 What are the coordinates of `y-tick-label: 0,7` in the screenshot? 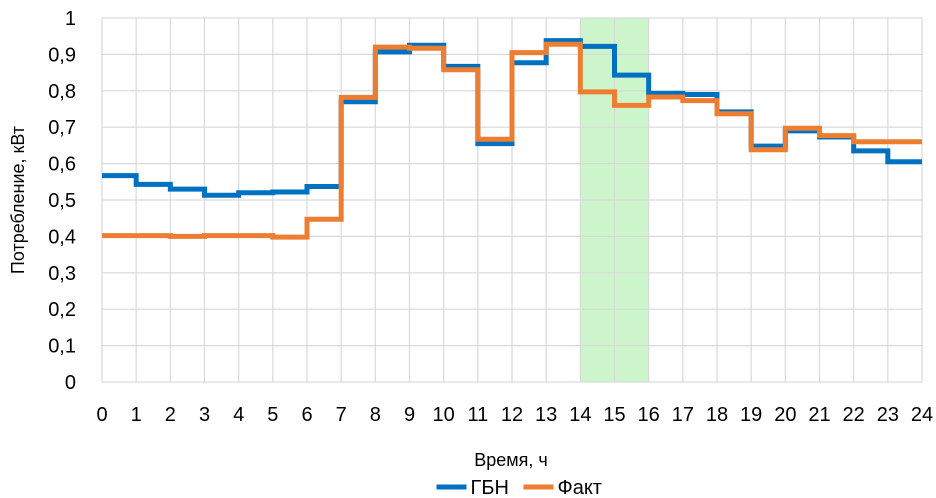 It's located at (62, 128).